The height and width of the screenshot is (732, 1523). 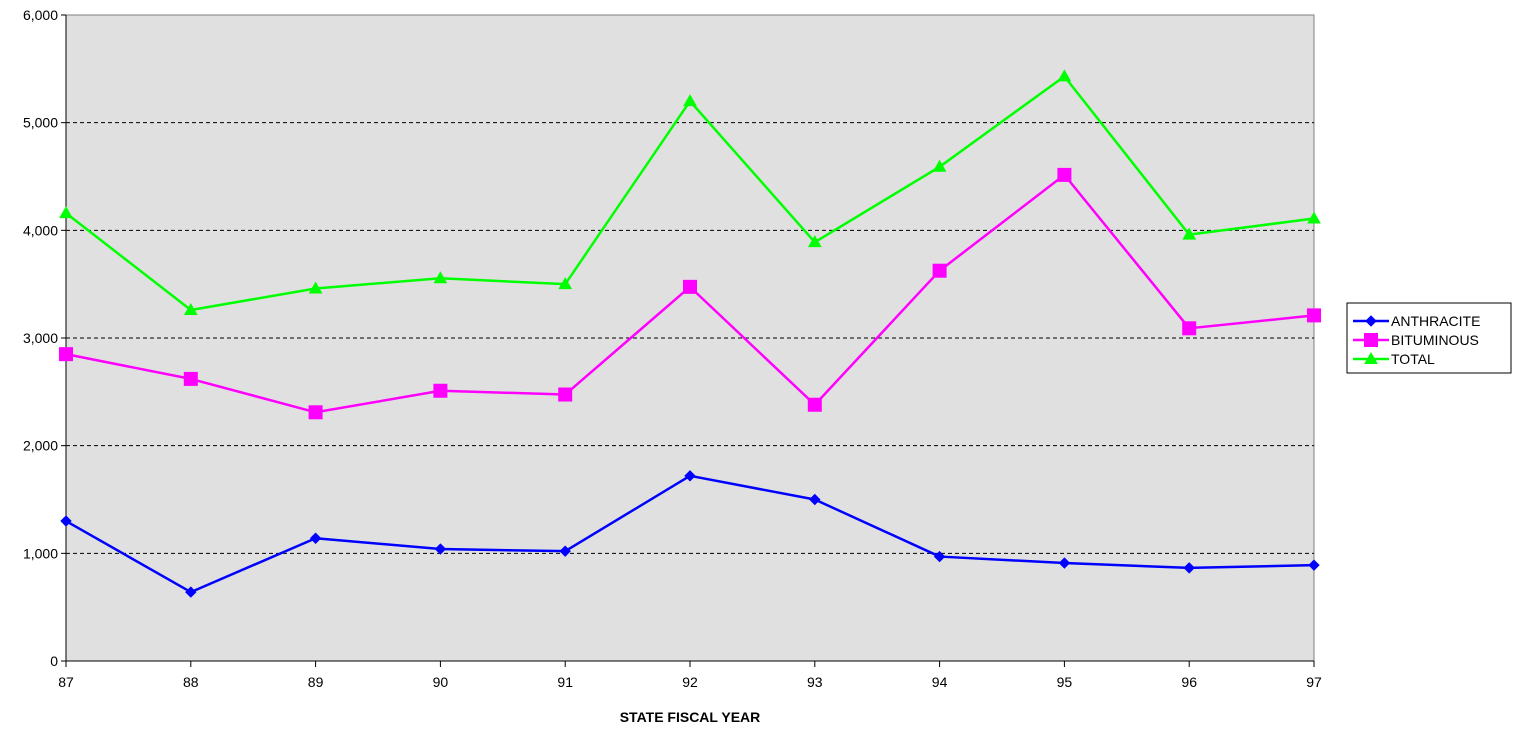 I want to click on y-tick-label: 6,000, so click(x=40, y=15).